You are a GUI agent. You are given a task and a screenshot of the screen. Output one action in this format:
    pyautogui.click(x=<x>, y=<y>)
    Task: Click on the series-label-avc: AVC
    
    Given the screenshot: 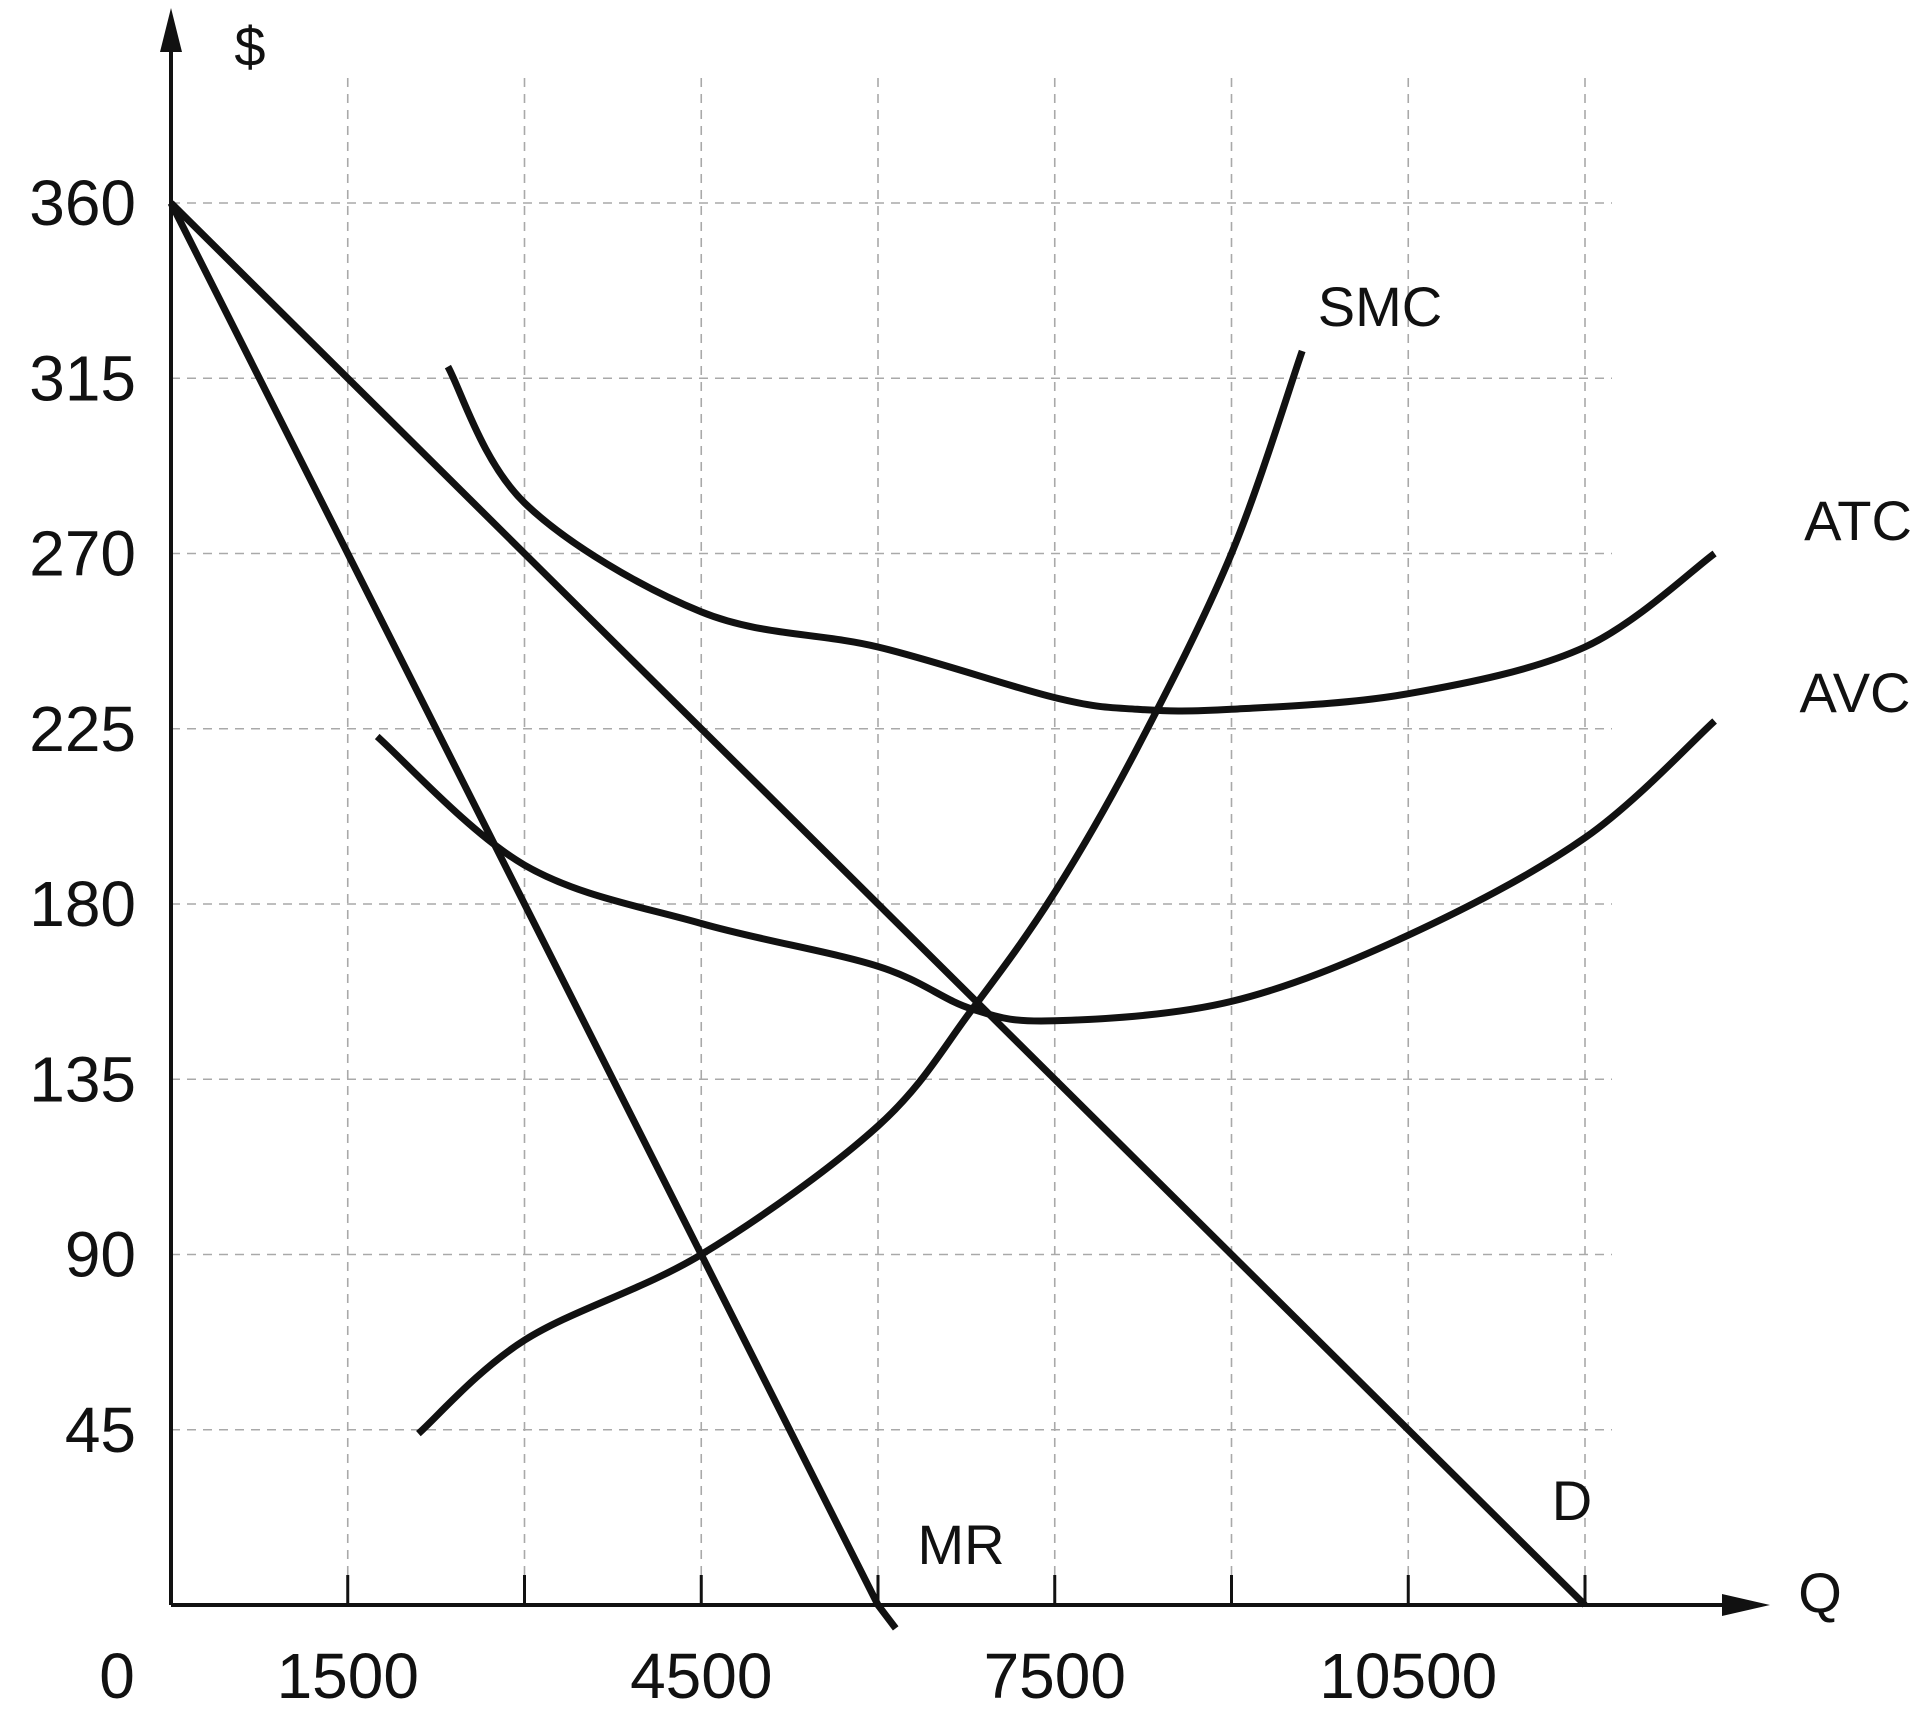 What is the action you would take?
    pyautogui.click(x=1855, y=692)
    